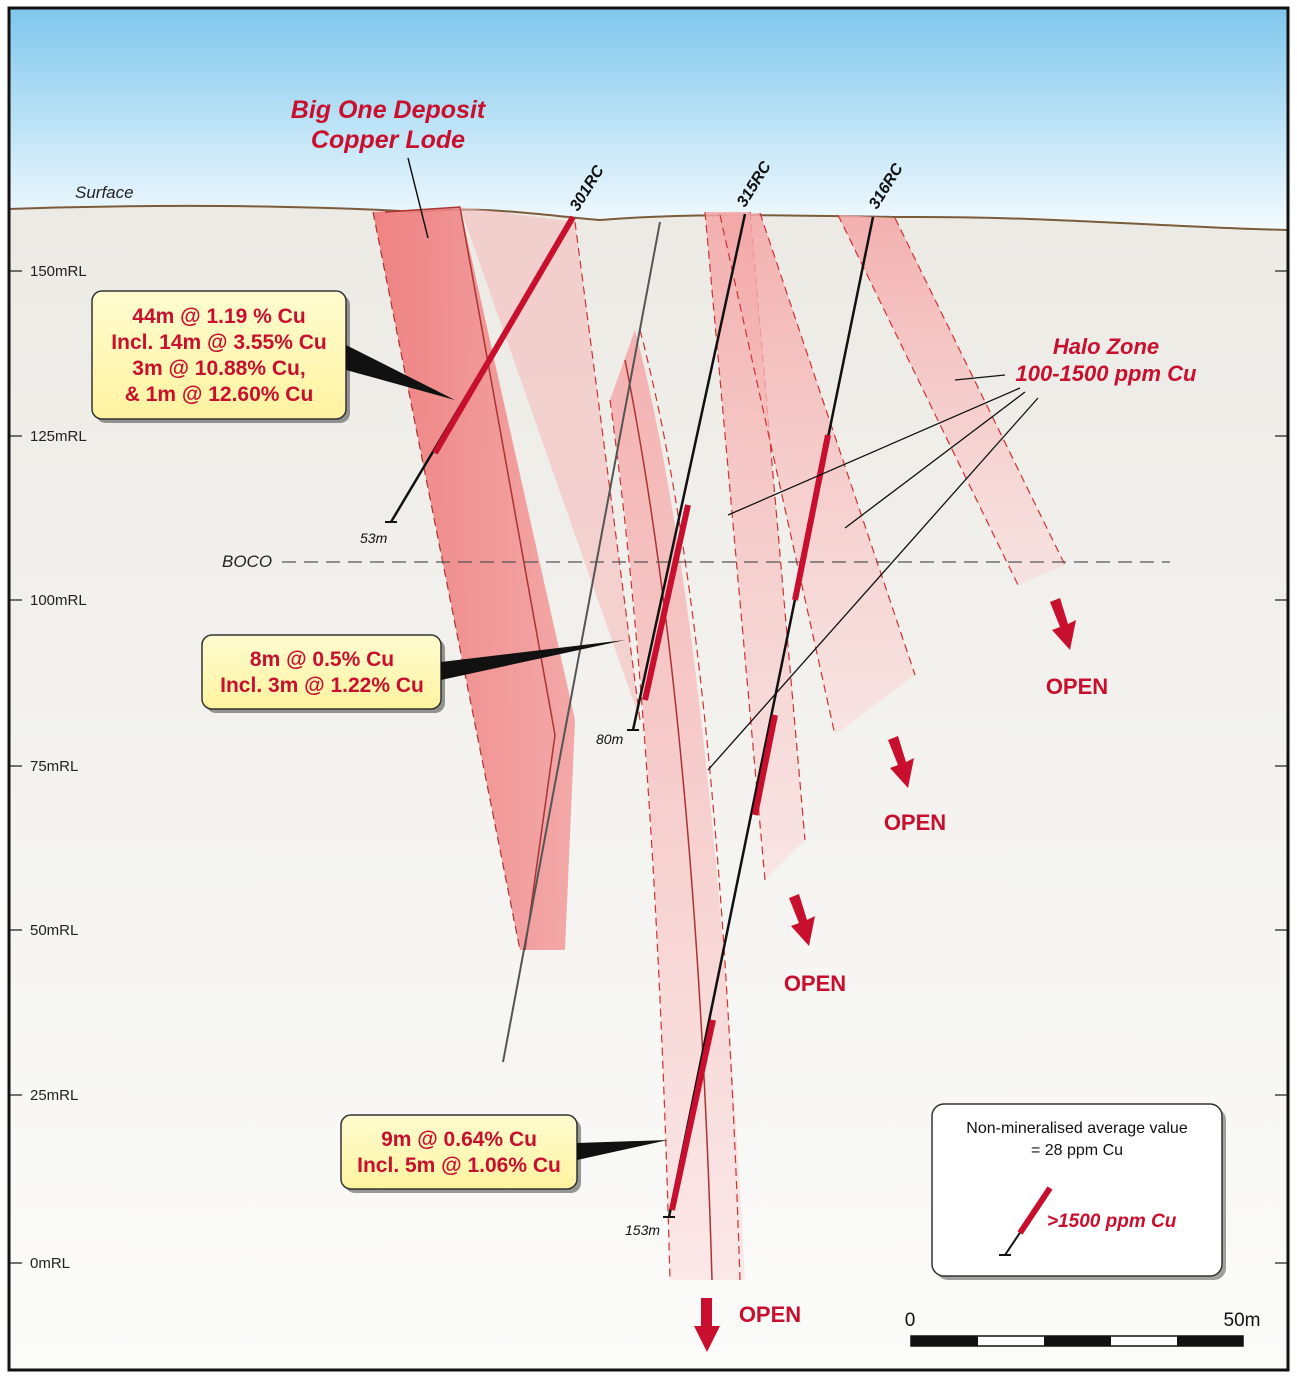  I want to click on copper-lode-zone, so click(474, 578).